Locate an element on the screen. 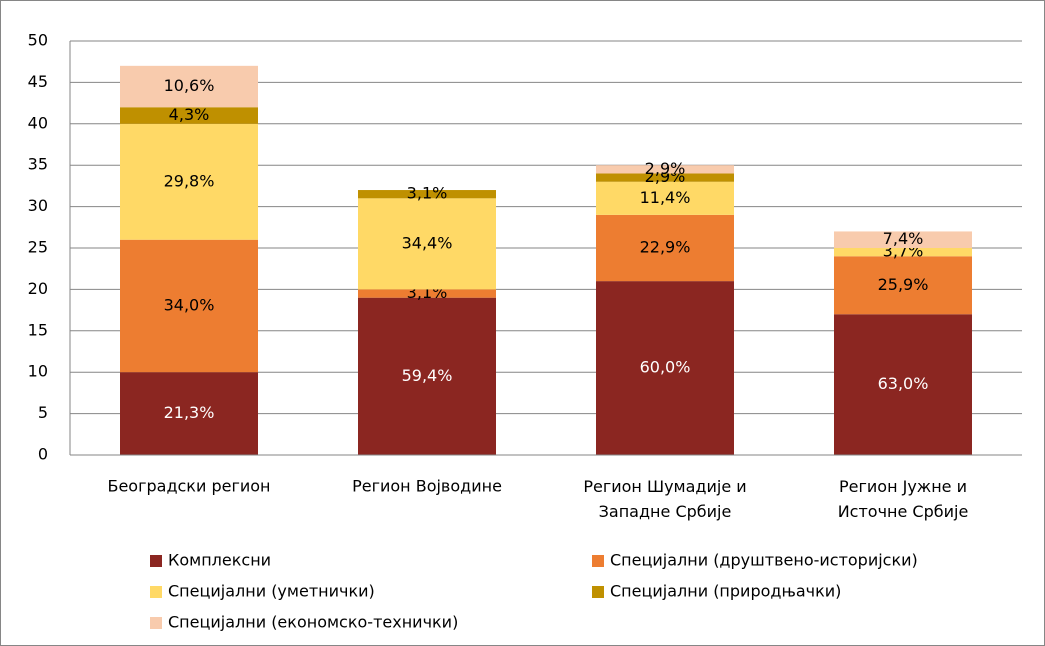  data-label: 34,4% is located at coordinates (427, 242).